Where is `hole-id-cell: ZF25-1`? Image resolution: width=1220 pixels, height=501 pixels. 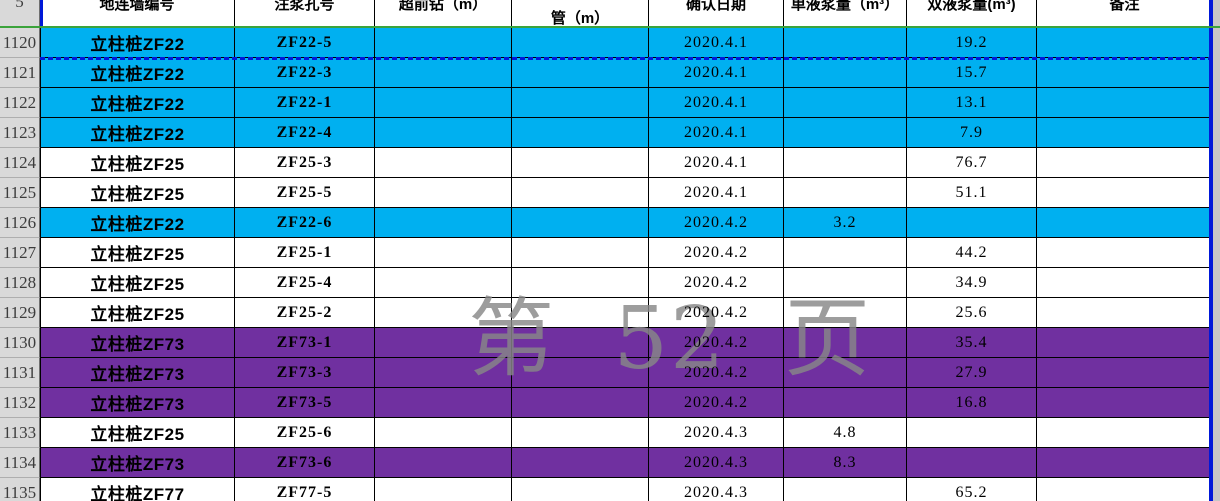 hole-id-cell: ZF25-1 is located at coordinates (305, 253).